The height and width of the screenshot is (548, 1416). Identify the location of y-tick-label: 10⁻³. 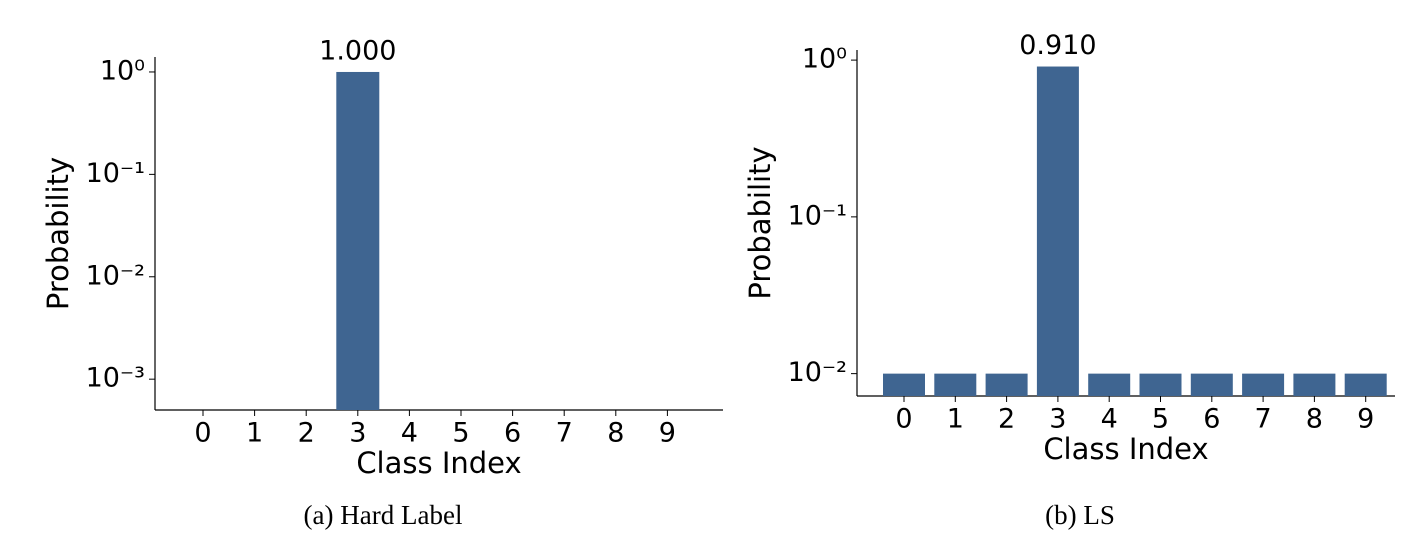
(115, 378).